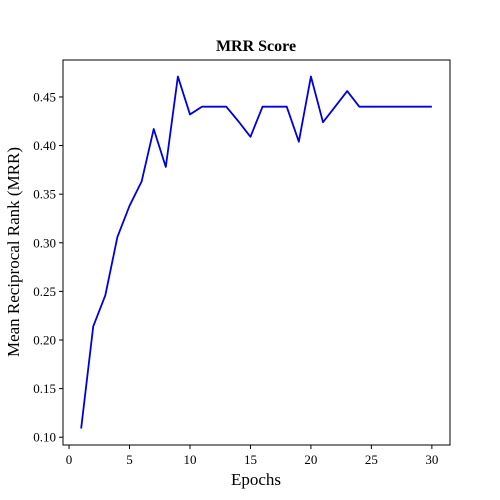 The height and width of the screenshot is (500, 500). I want to click on y-tick-label: 0.35, so click(44, 194).